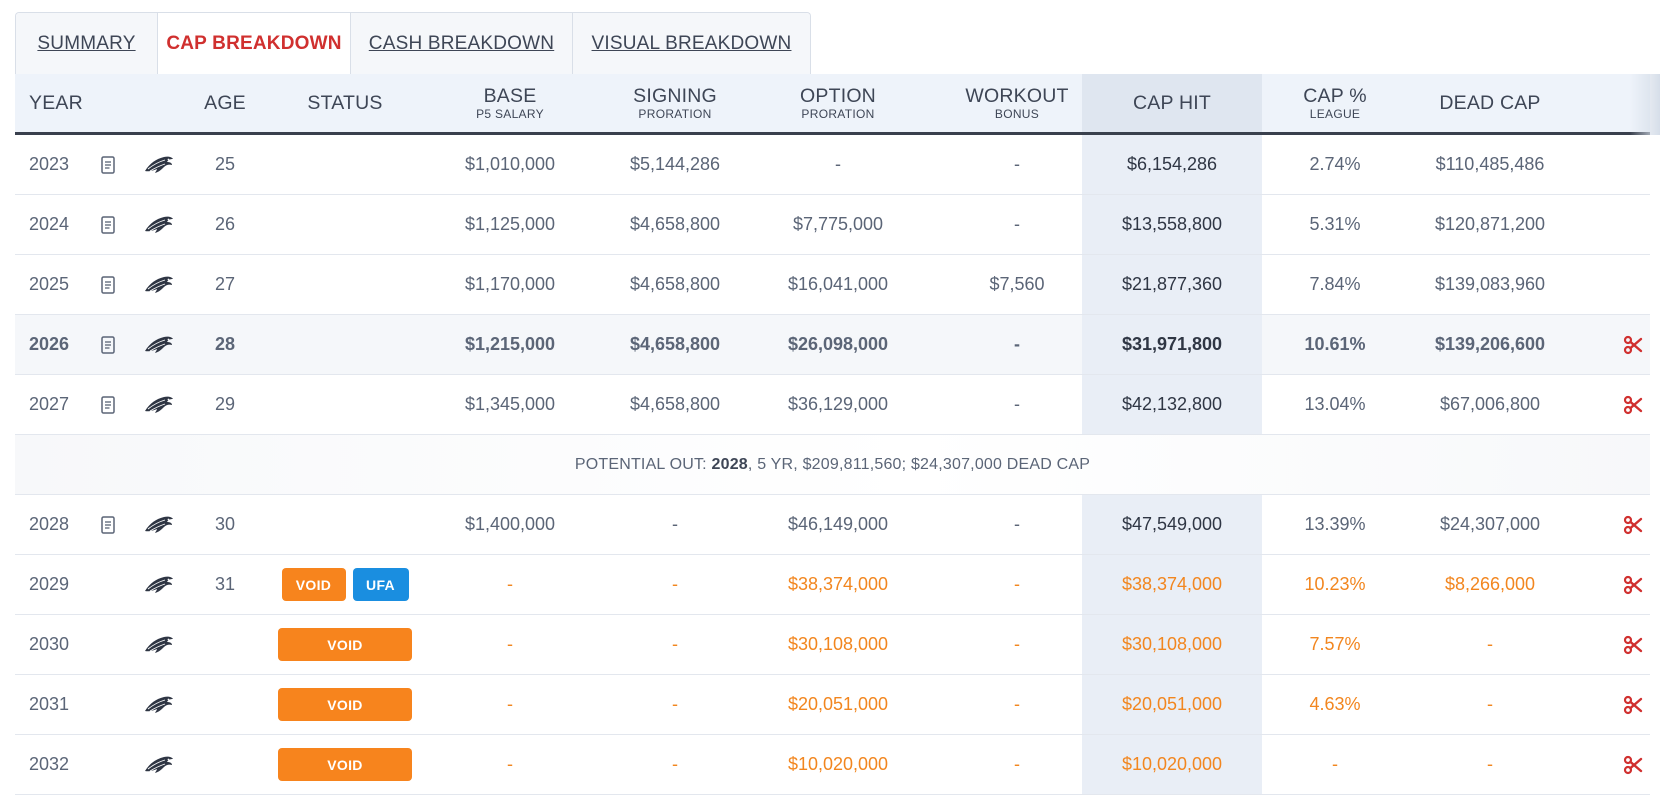 This screenshot has width=1660, height=808. What do you see at coordinates (1172, 644) in the screenshot?
I see `cap-hit-cell: $30,108,000` at bounding box center [1172, 644].